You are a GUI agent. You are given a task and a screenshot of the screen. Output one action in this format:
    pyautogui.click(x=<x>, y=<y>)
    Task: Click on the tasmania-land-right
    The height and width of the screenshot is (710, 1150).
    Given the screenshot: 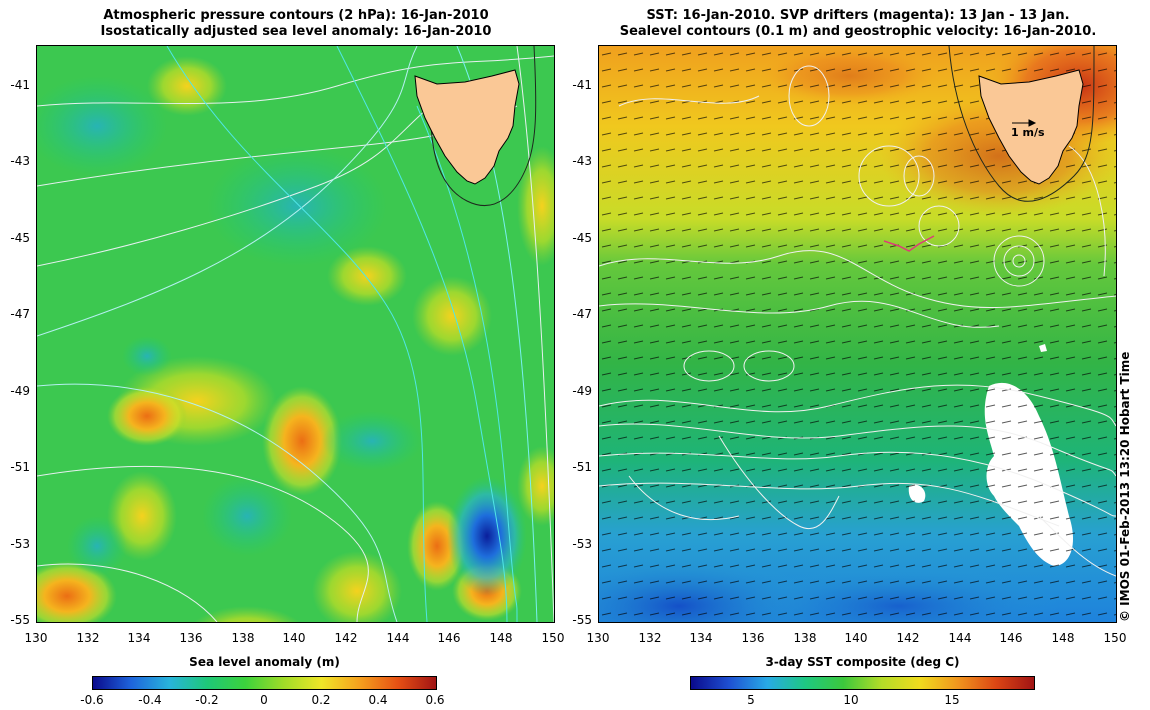 What is the action you would take?
    pyautogui.click(x=1031, y=127)
    